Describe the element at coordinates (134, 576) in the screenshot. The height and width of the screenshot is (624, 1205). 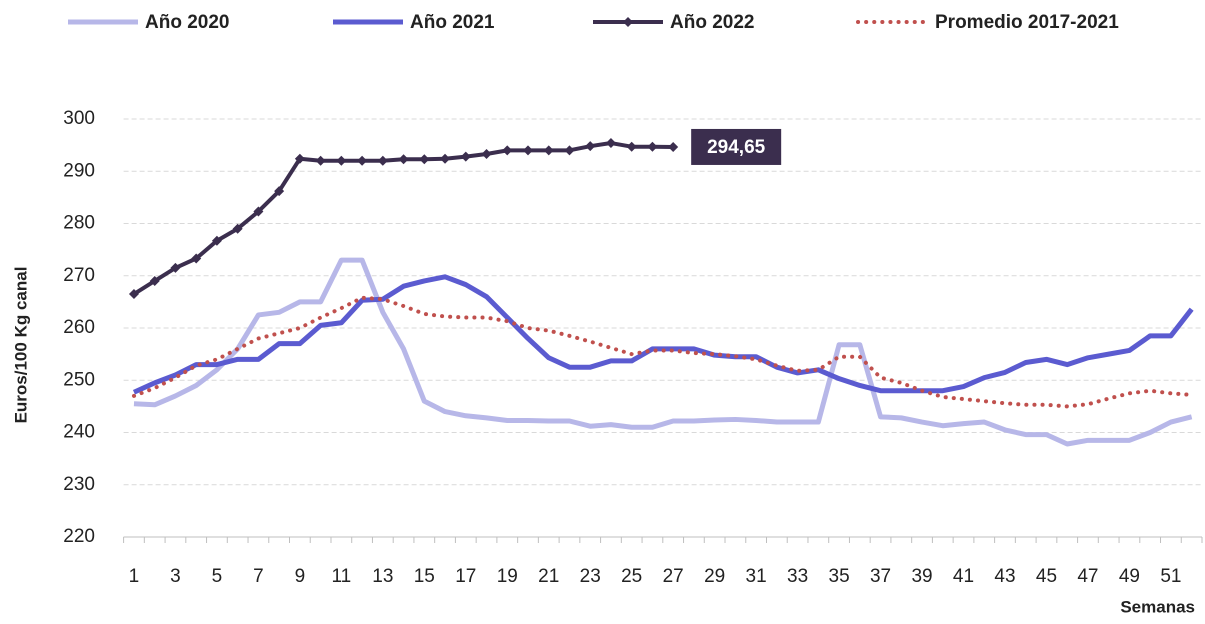
I see `x-tick-label: 1` at that location.